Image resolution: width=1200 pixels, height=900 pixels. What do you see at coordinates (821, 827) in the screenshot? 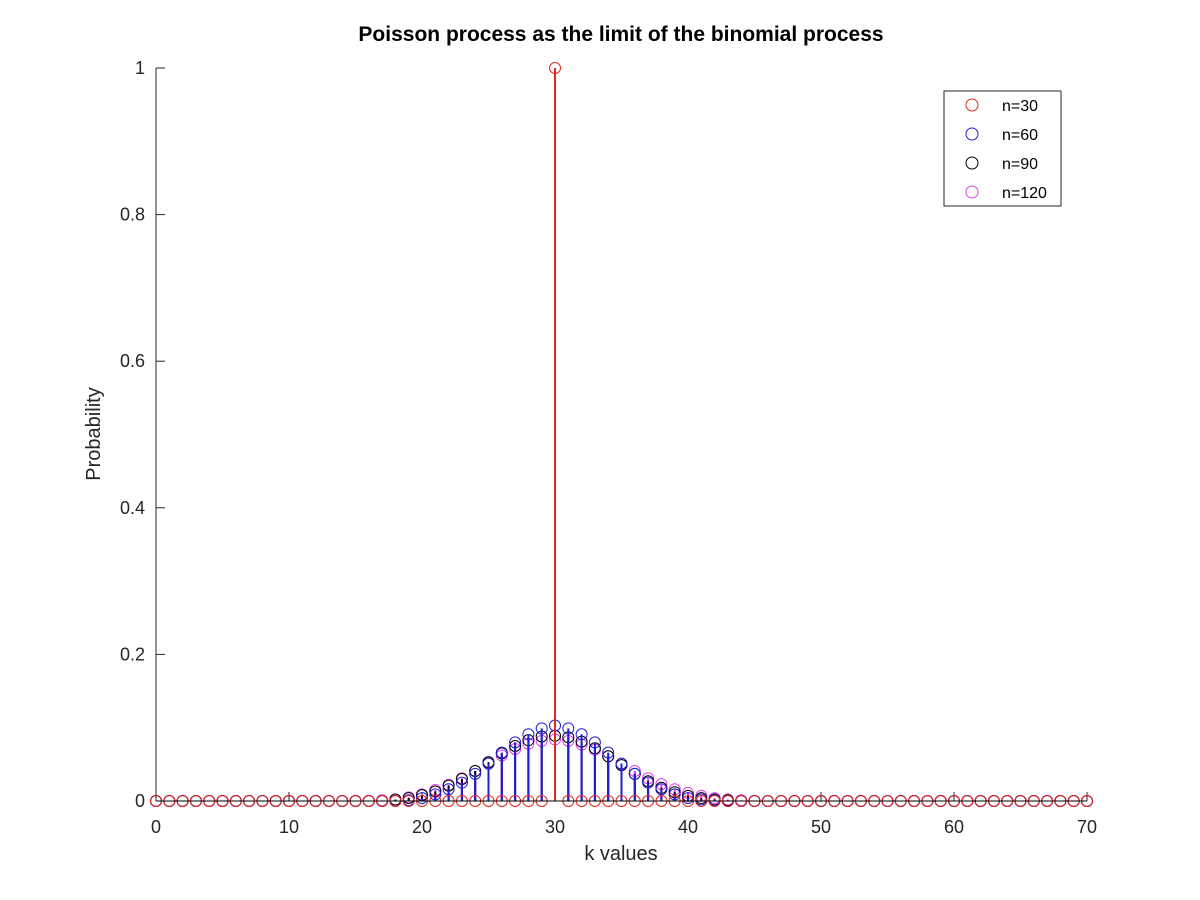
I see `x-tick-label: 50` at bounding box center [821, 827].